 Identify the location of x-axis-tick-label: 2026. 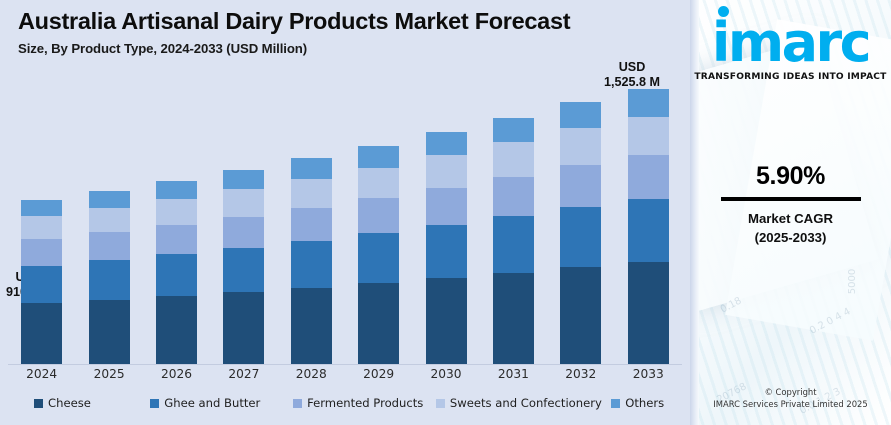
(176, 374).